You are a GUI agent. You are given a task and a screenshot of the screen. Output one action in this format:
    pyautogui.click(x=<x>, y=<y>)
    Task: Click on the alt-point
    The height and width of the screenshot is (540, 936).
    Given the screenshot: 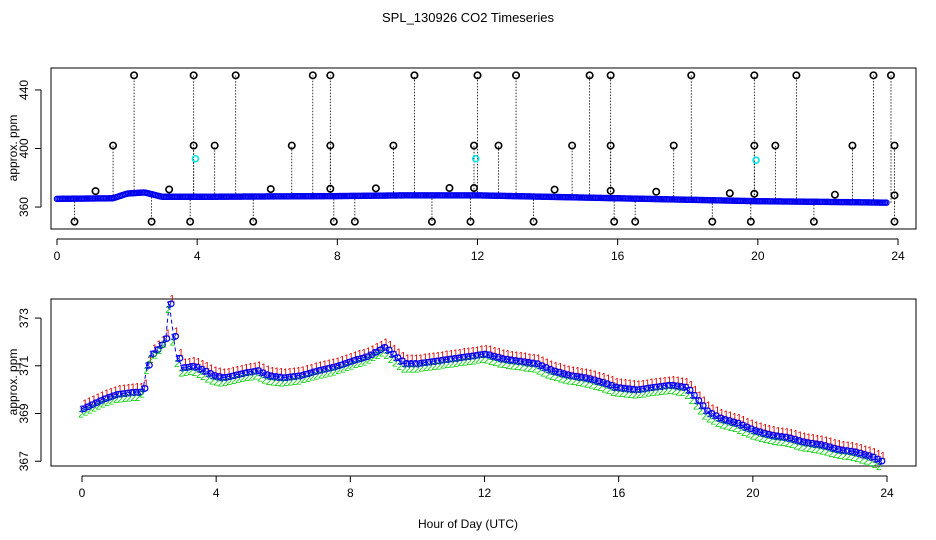 What is the action you would take?
    pyautogui.click(x=475, y=158)
    